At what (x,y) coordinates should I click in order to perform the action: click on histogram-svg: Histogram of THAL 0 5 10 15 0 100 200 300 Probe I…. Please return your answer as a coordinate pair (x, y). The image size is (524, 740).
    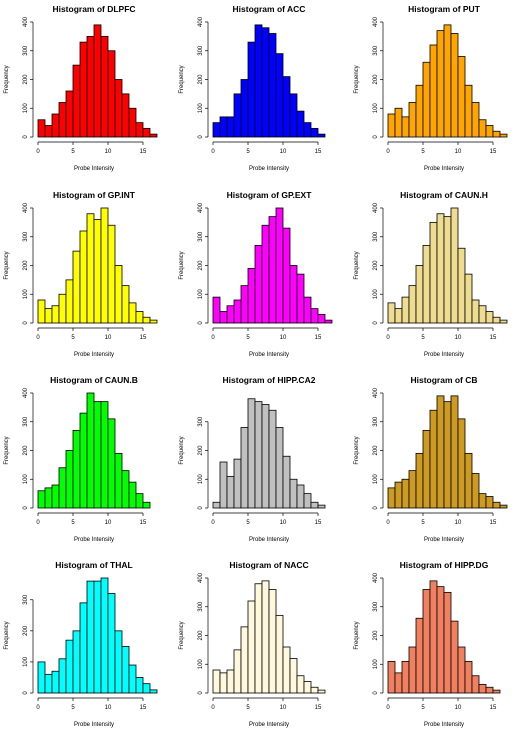
    Looking at the image, I should click on (81, 644).